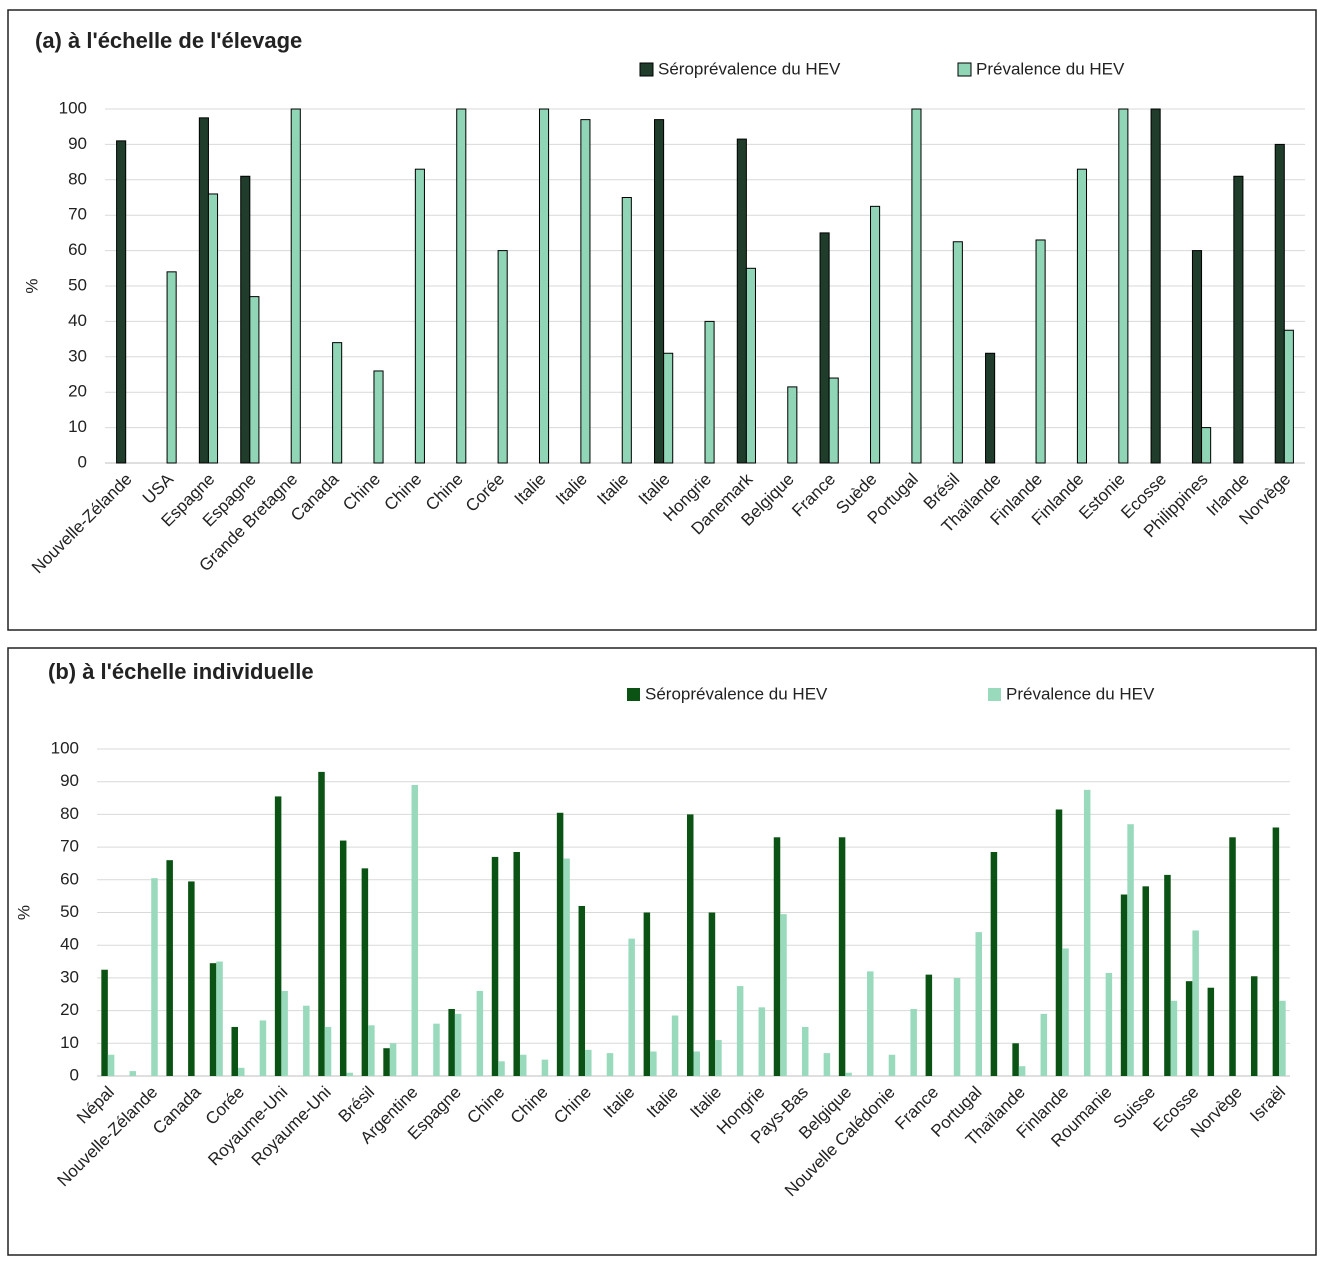 The image size is (1323, 1264). I want to click on x-tick-label: France, so click(813, 495).